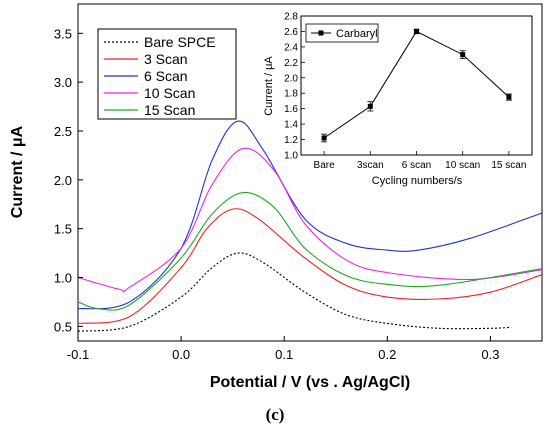  I want to click on legend-label-3-scan: 3 Scan, so click(166, 59).